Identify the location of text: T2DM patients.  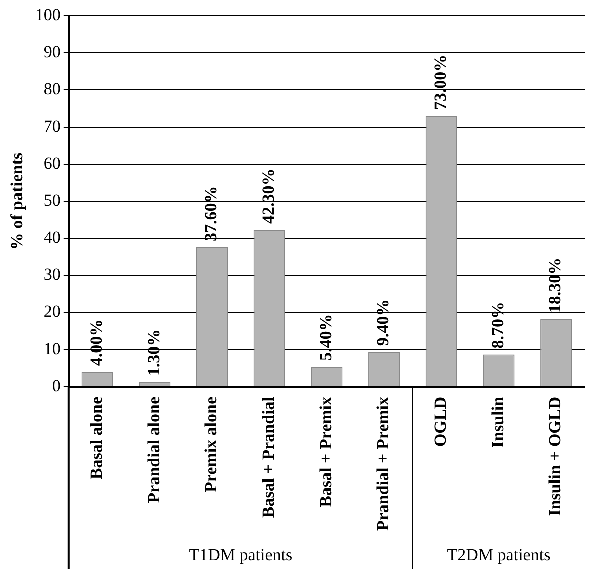
(499, 554).